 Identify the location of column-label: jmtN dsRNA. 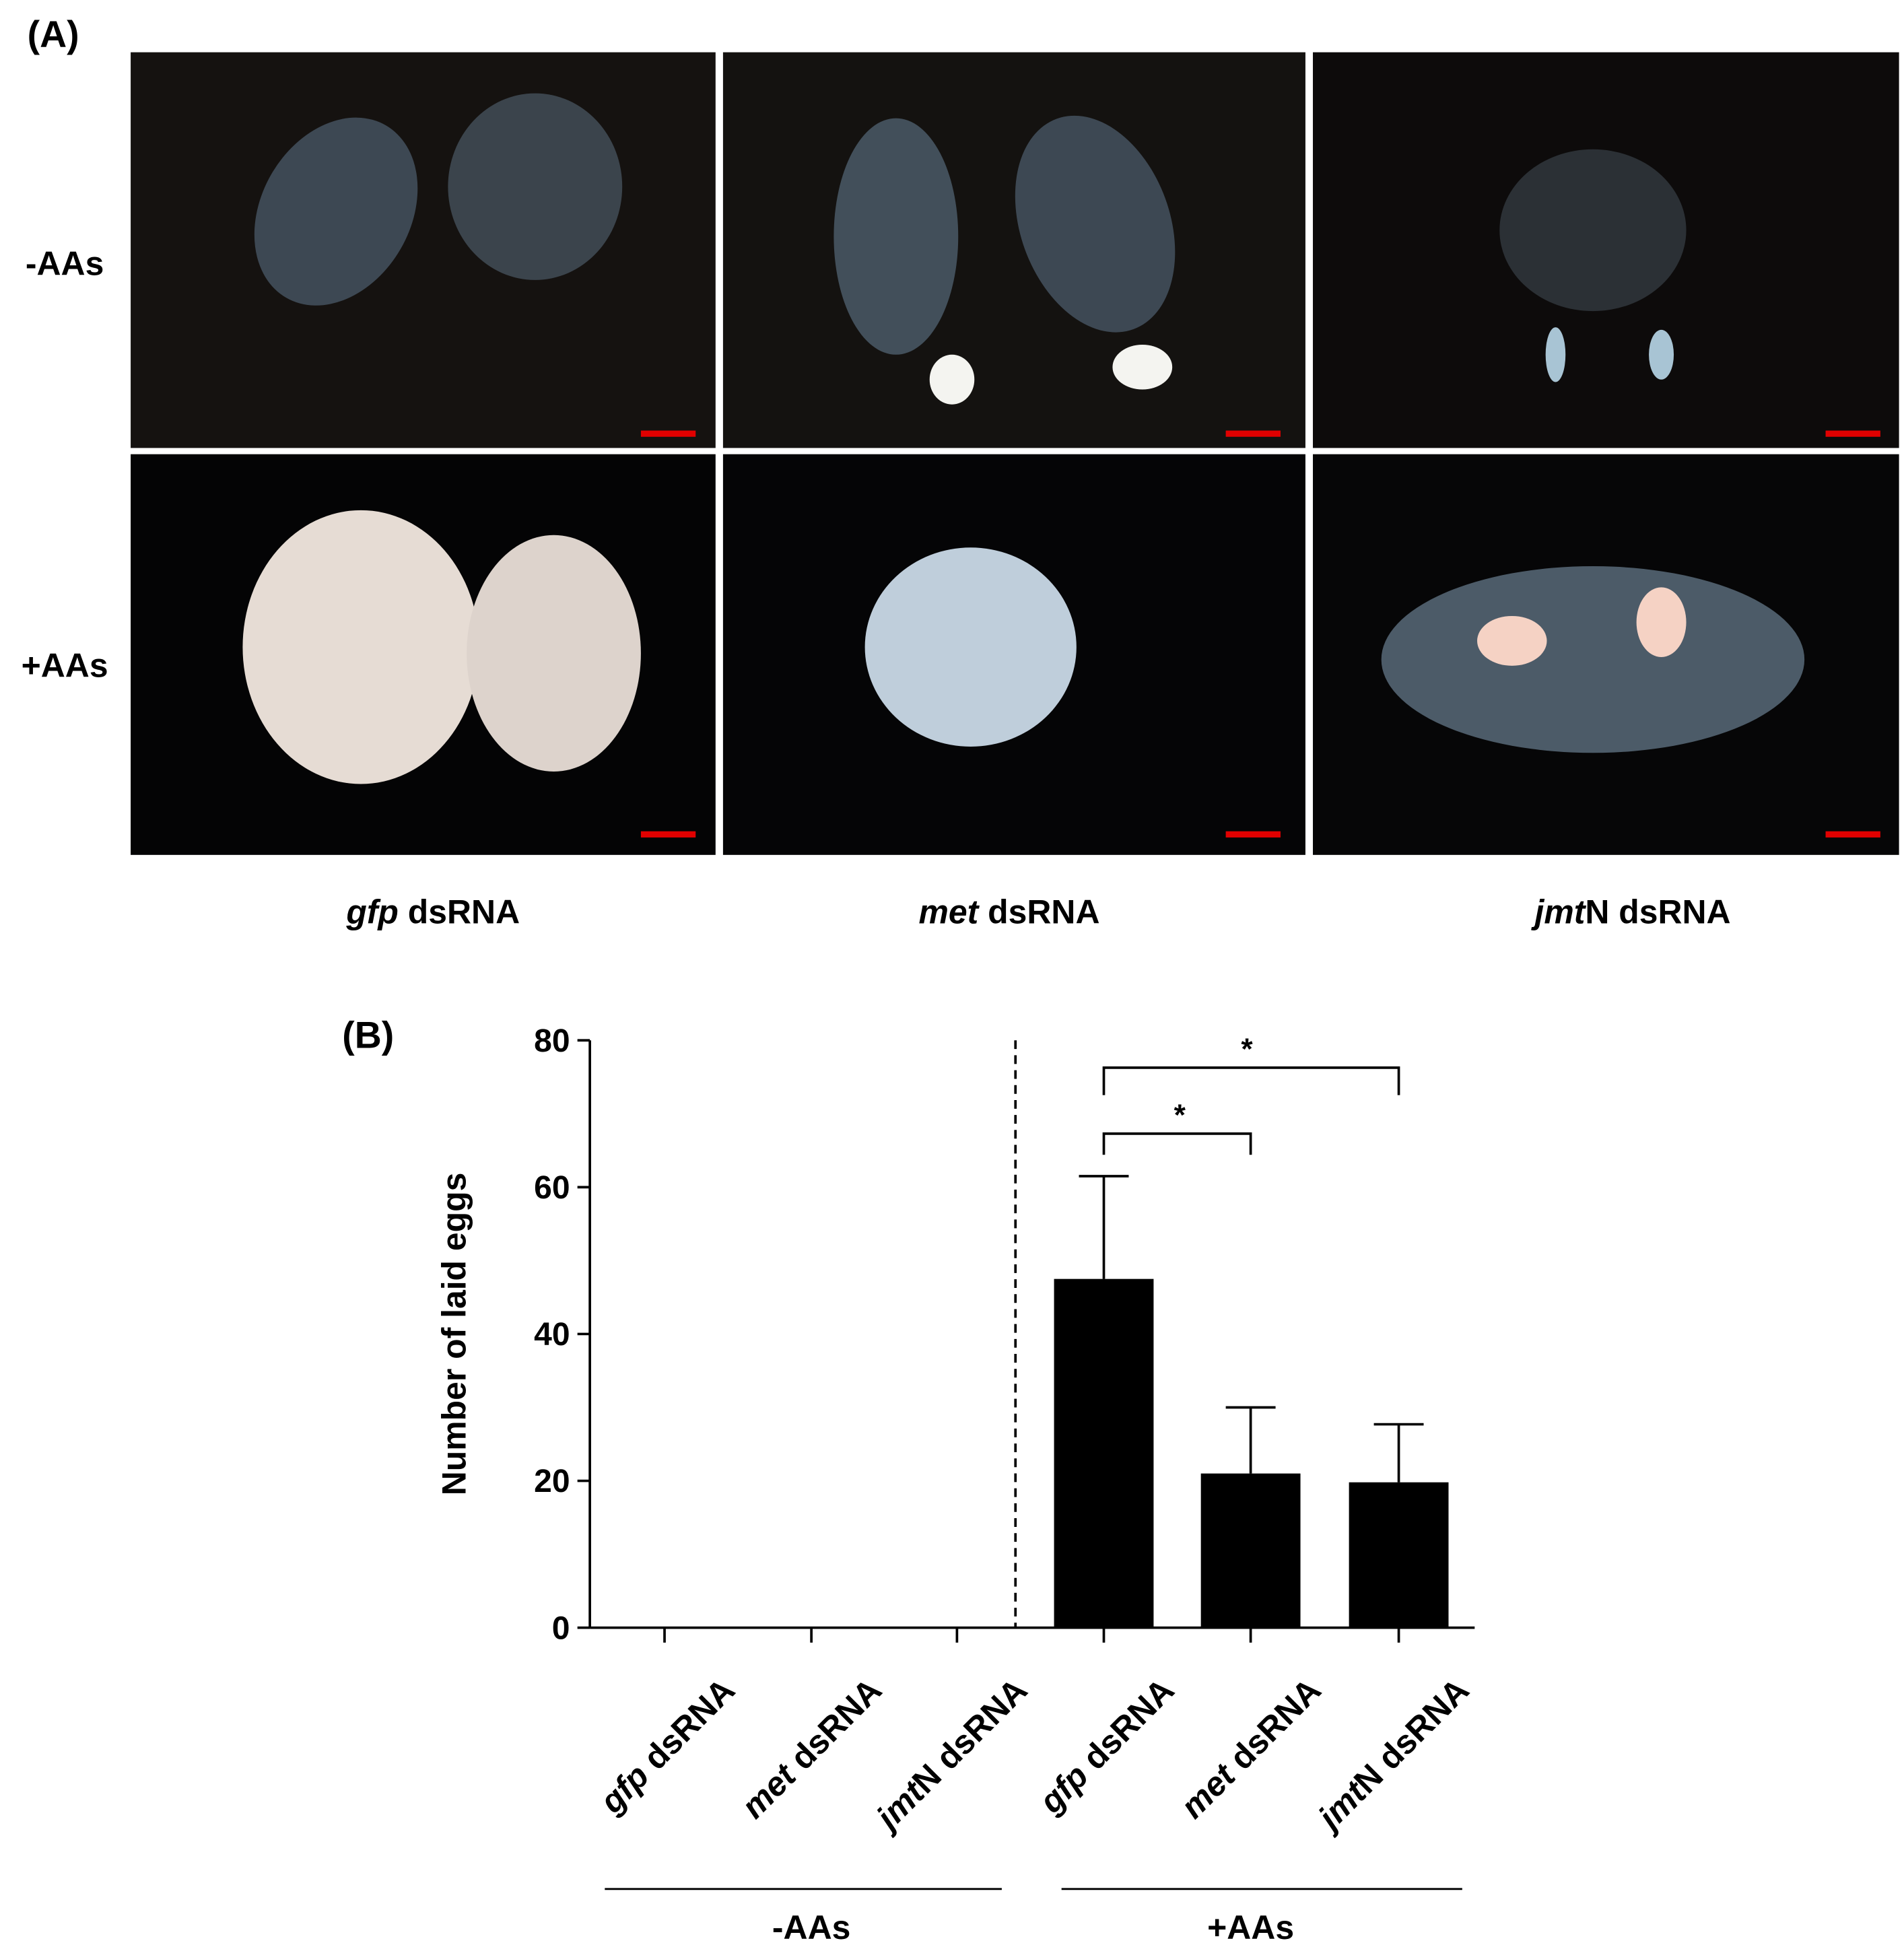
(1631, 911).